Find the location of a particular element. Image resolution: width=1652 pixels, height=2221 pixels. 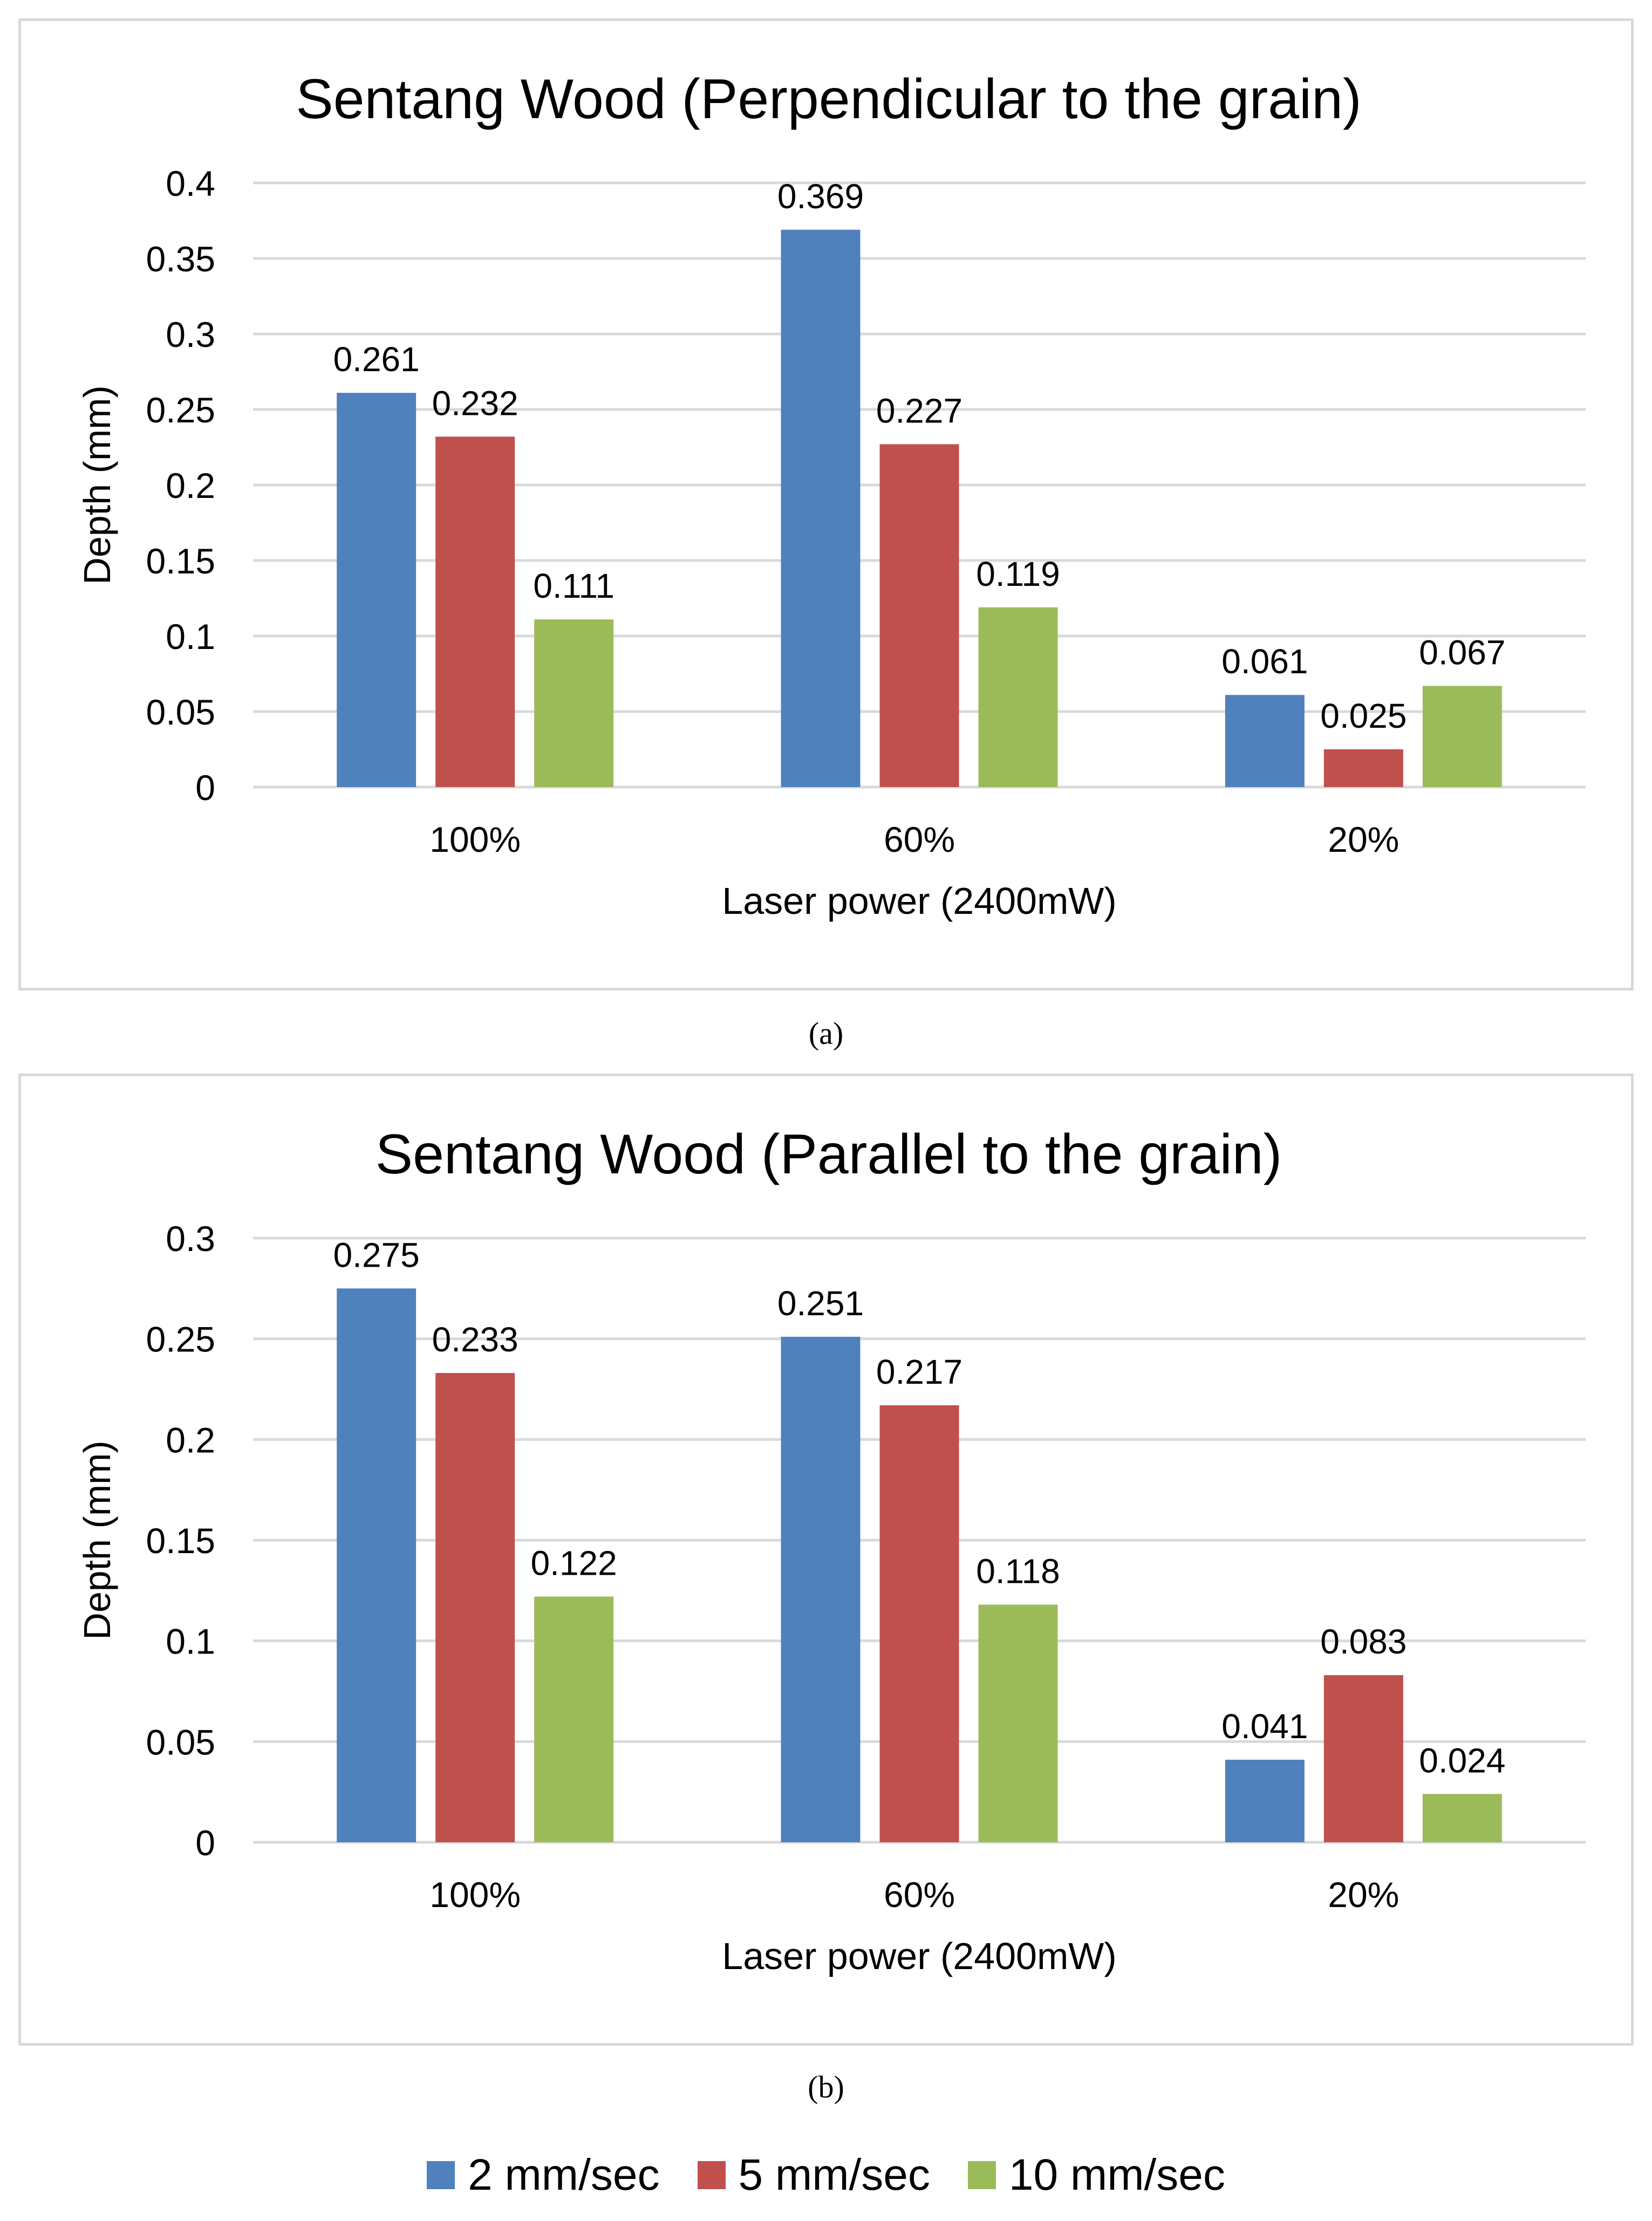

chart-a-data-label: 0.119 is located at coordinates (1018, 574).